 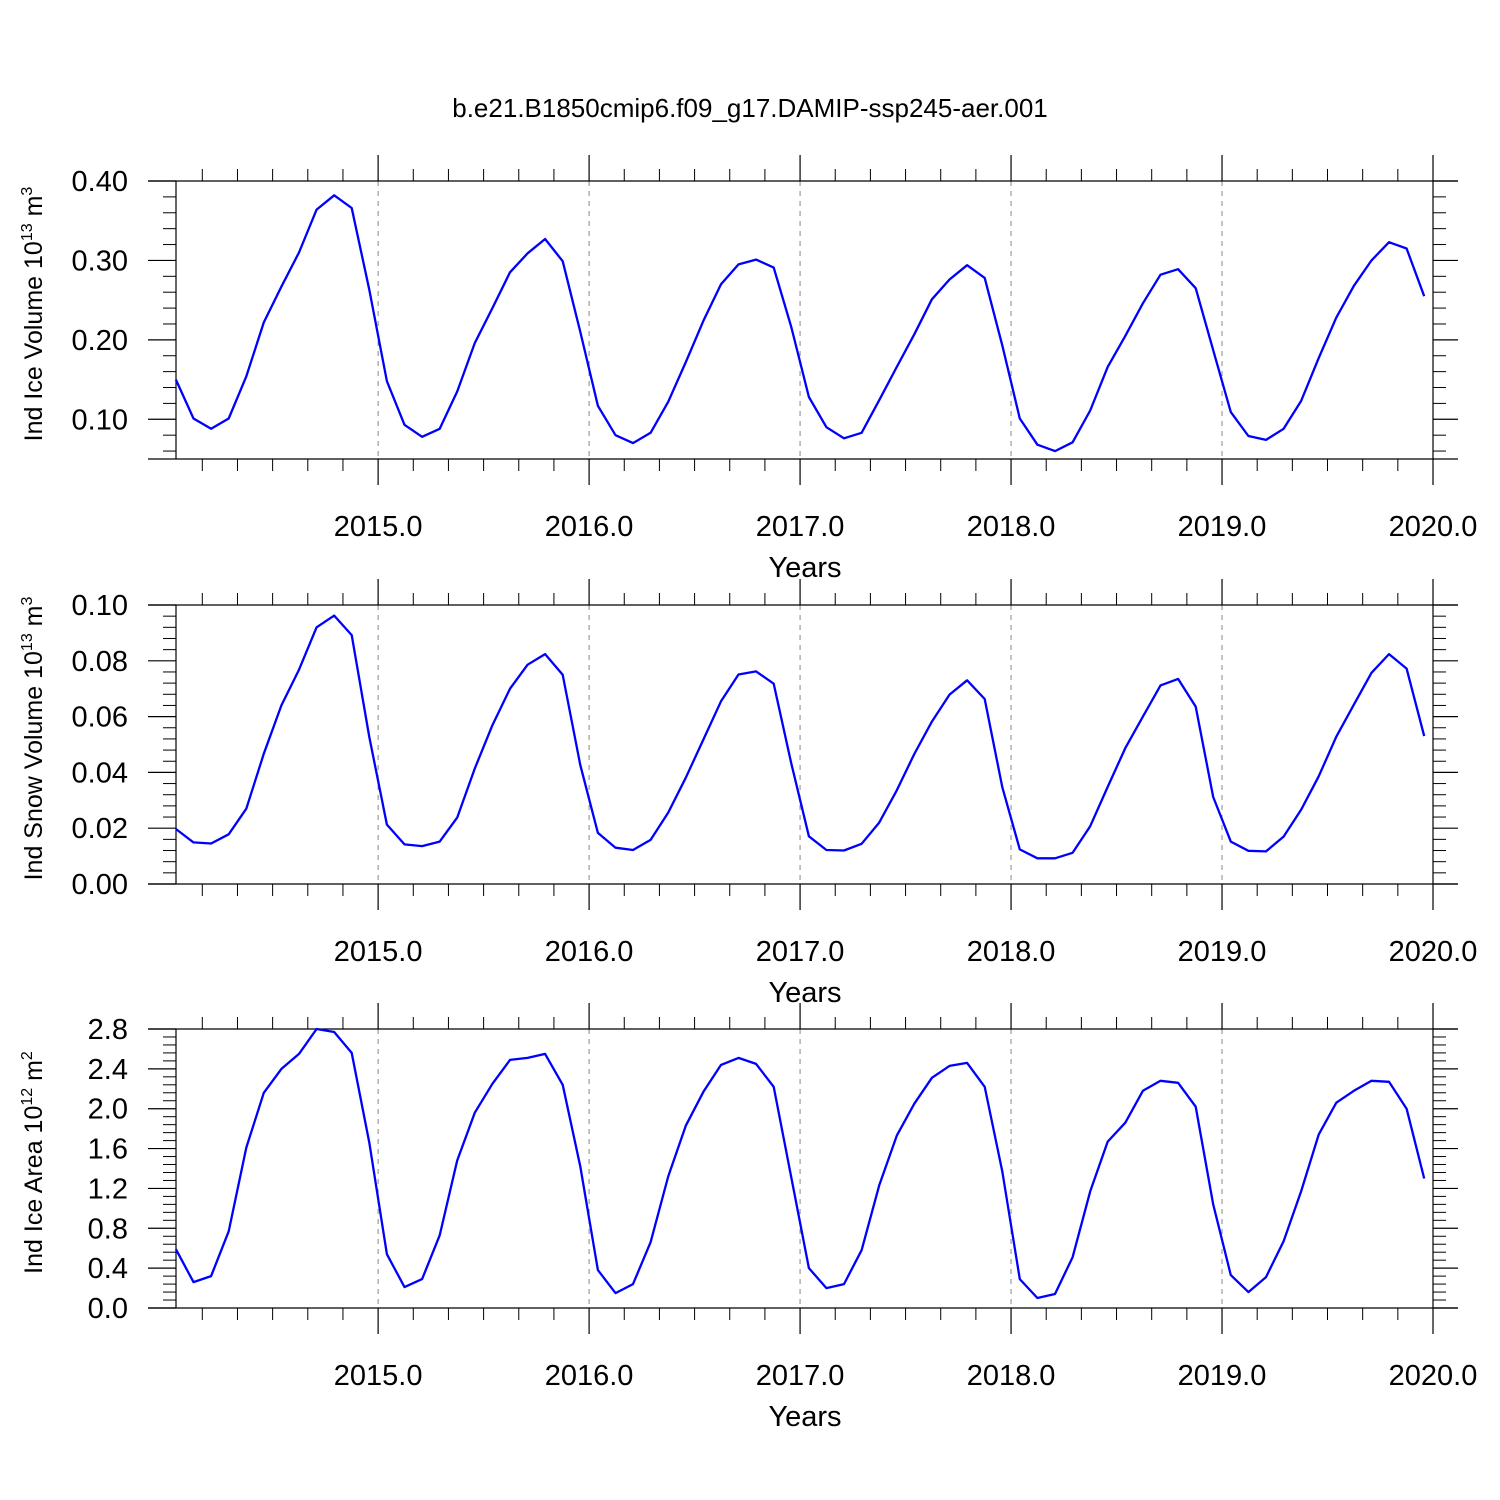 I want to click on y-tick-label: 0.08, so click(x=100, y=662).